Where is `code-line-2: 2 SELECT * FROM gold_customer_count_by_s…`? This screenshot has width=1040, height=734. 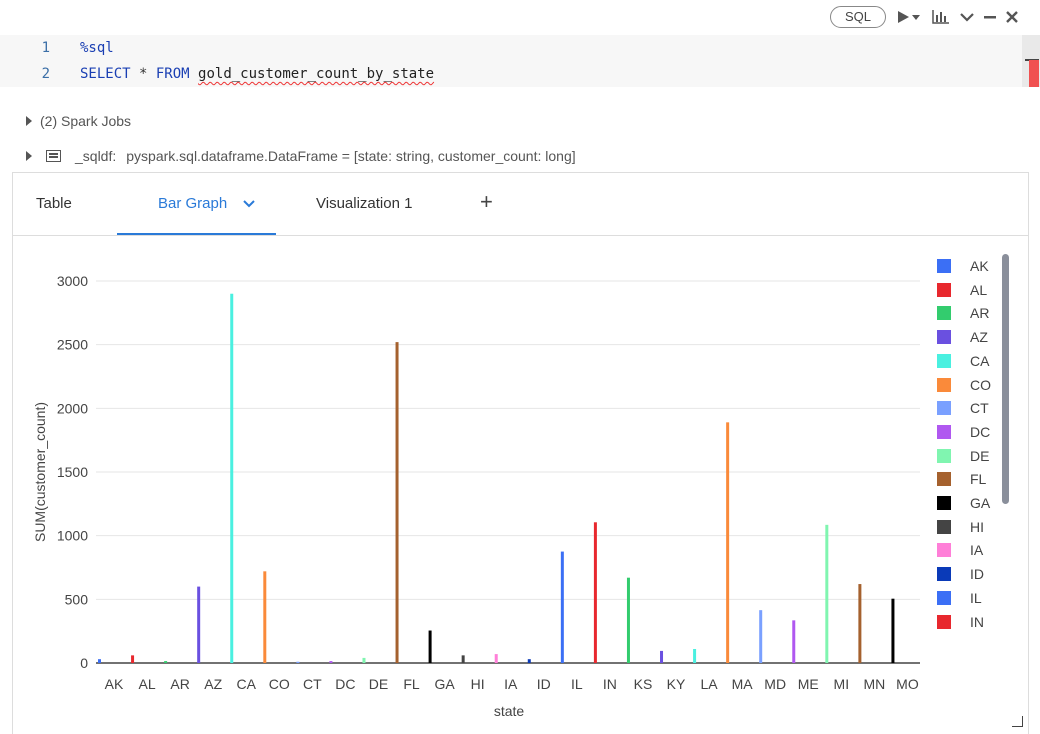 code-line-2: 2 SELECT * FROM gold_customer_count_by_s… is located at coordinates (511, 74).